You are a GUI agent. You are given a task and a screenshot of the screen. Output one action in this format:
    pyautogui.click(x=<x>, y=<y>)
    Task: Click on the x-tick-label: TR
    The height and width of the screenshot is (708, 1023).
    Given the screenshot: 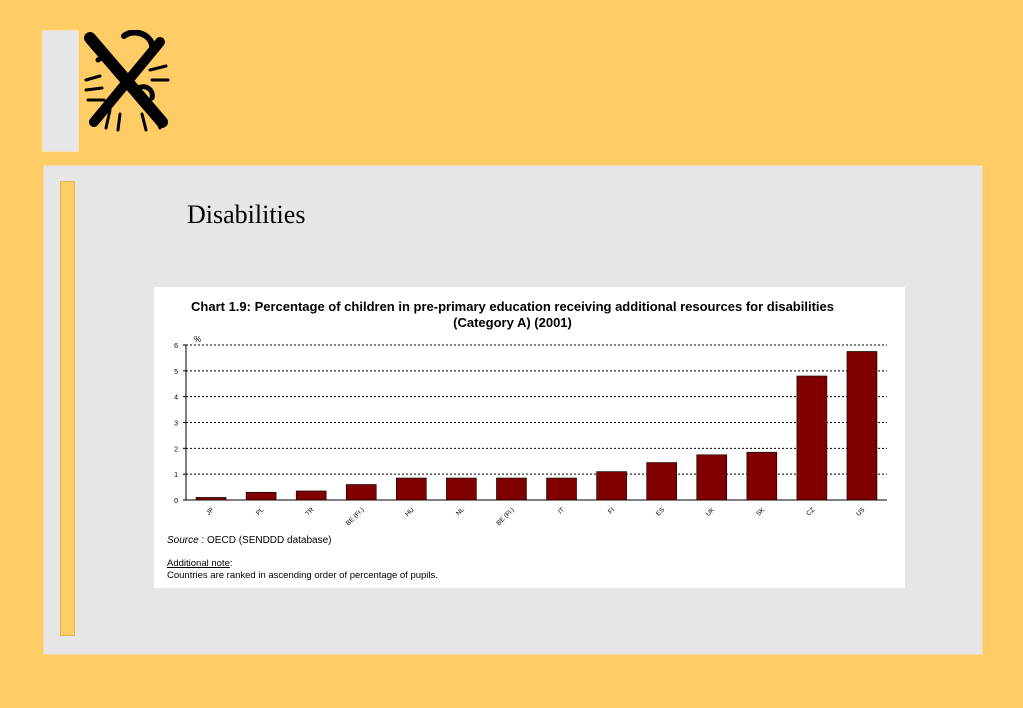 What is the action you would take?
    pyautogui.click(x=310, y=511)
    